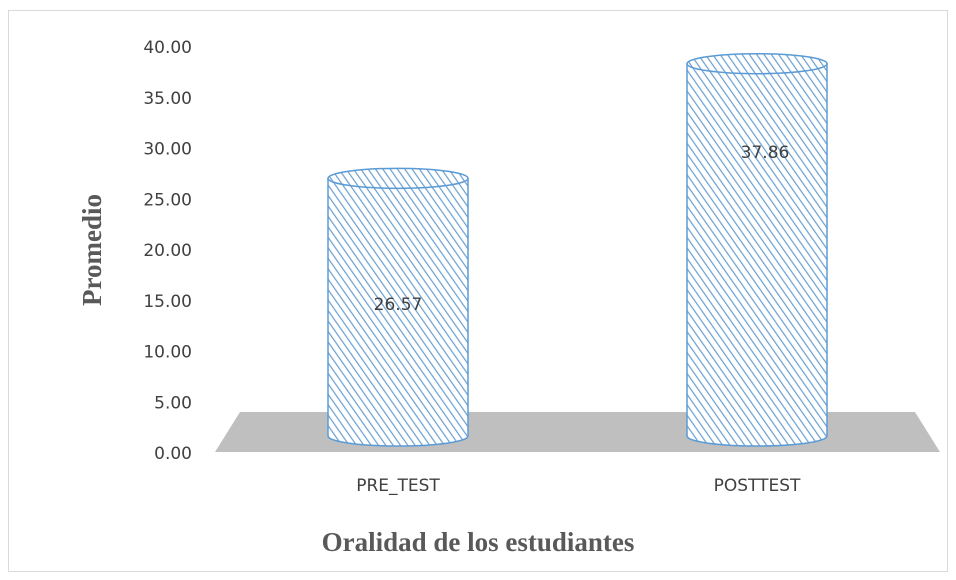  Describe the element at coordinates (398, 305) in the screenshot. I see `data-label: 26.57` at that location.